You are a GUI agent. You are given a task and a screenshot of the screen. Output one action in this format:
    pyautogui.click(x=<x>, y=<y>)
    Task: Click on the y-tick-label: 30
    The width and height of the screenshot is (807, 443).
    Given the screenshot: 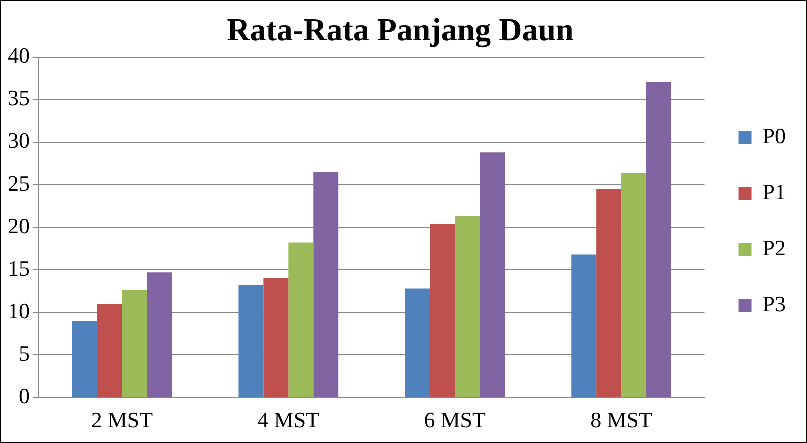 What is the action you would take?
    pyautogui.click(x=19, y=141)
    